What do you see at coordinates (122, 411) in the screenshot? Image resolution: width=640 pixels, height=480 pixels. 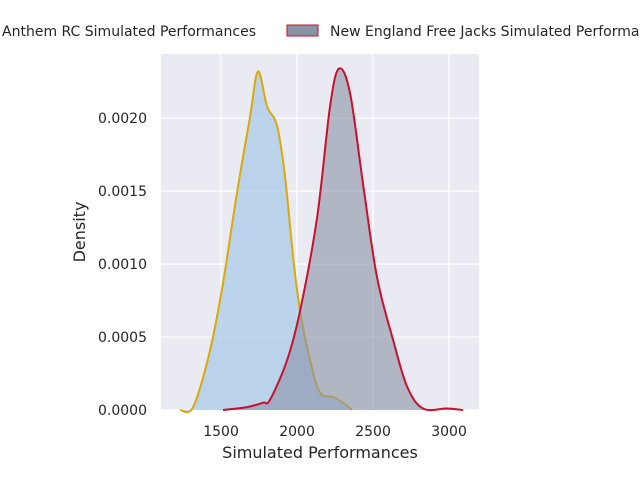 I see `y-tick-label: 0.0000` at bounding box center [122, 411].